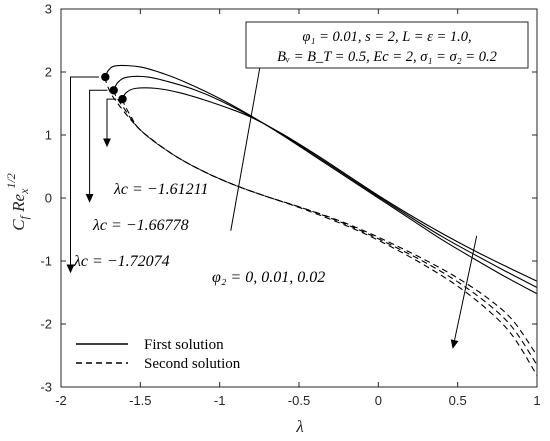 The image size is (550, 441). What do you see at coordinates (46, 387) in the screenshot?
I see `y-tick-label: -3` at bounding box center [46, 387].